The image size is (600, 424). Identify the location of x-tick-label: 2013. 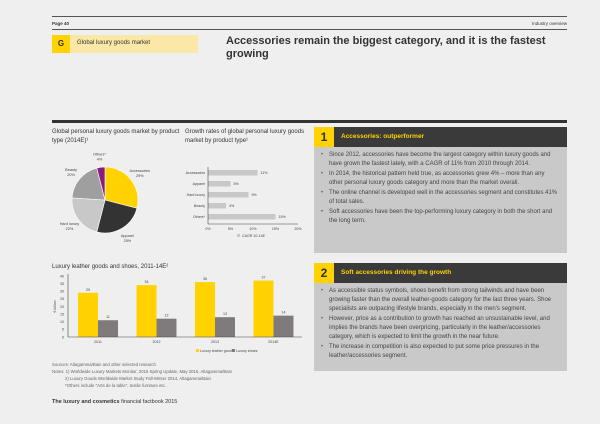
(215, 342).